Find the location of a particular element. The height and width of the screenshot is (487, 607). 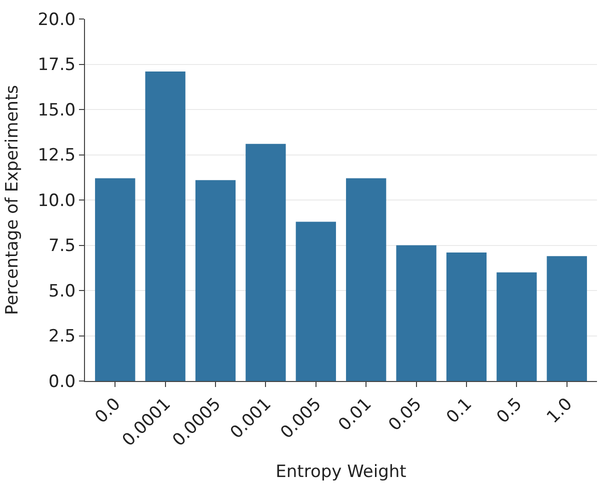

y-tick-label: 2.5 is located at coordinates (62, 336).